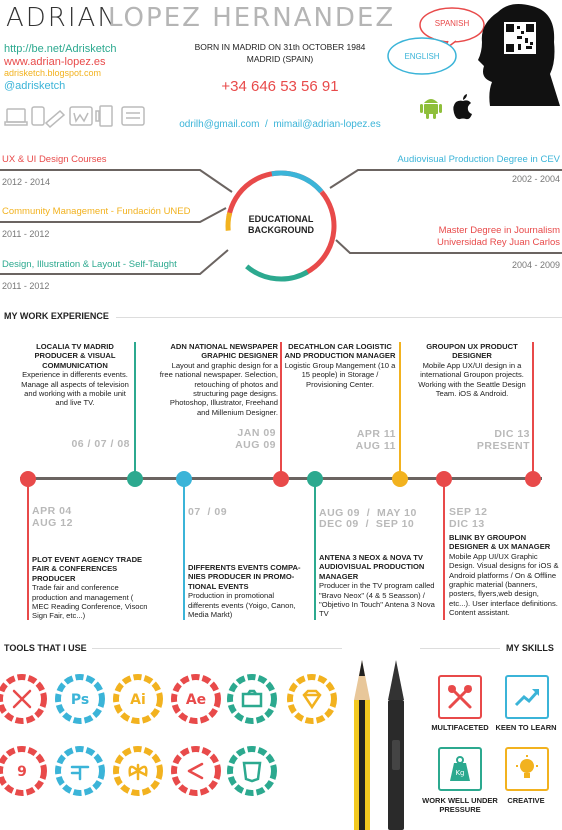 The height and width of the screenshot is (830, 562). I want to click on pen-tool-icon, so click(23, 699).